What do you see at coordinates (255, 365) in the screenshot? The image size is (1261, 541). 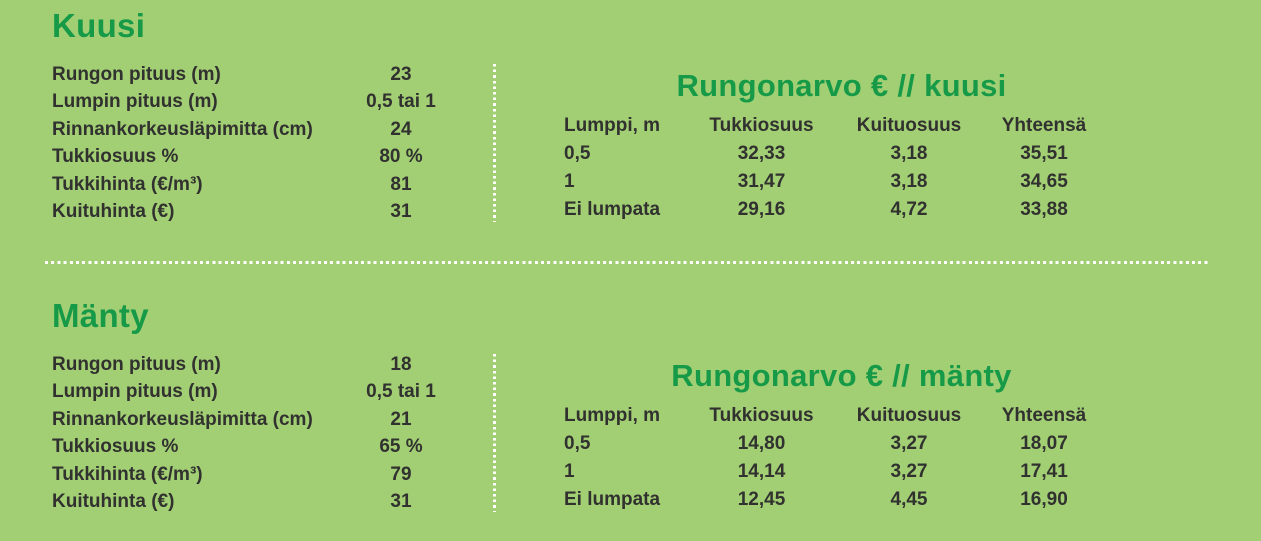 I see `param-row: Rungon pituus (m) 18` at bounding box center [255, 365].